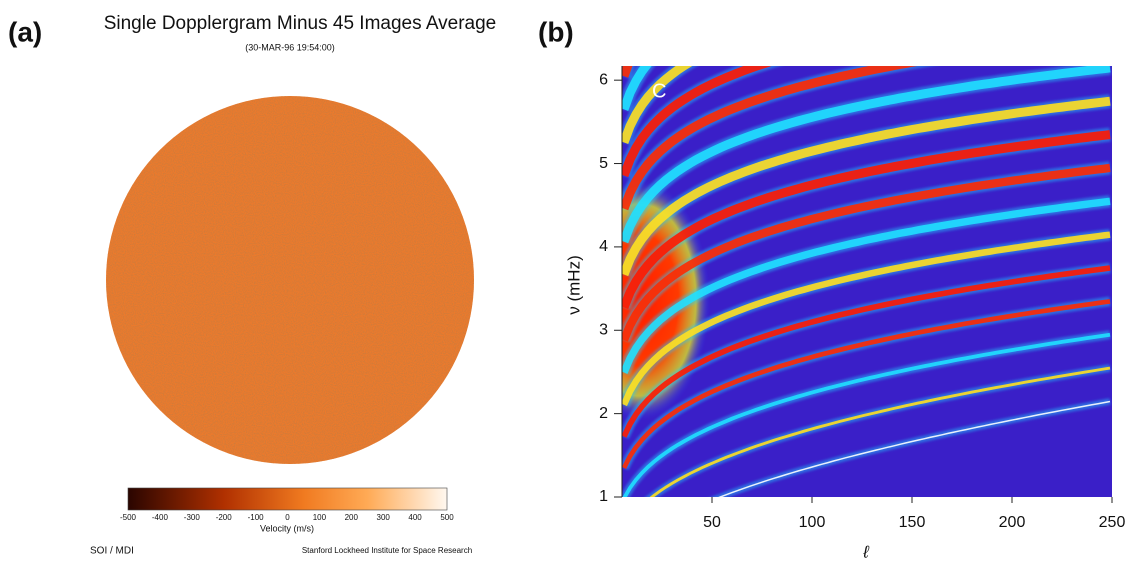 Image resolution: width=1136 pixels, height=566 pixels. What do you see at coordinates (912, 522) in the screenshot?
I see `x-tick-label: 150` at bounding box center [912, 522].